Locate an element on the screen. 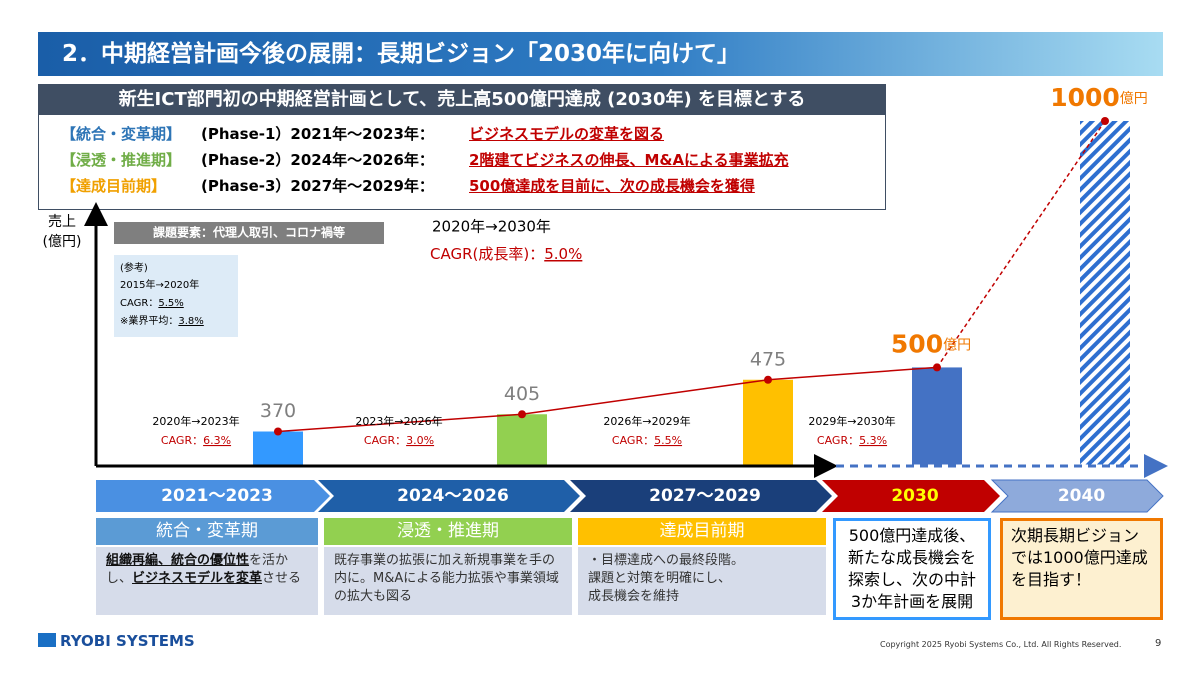 The image size is (1200, 675). overall-cagr: CAGR(成長率)：5.0% is located at coordinates (506, 254).